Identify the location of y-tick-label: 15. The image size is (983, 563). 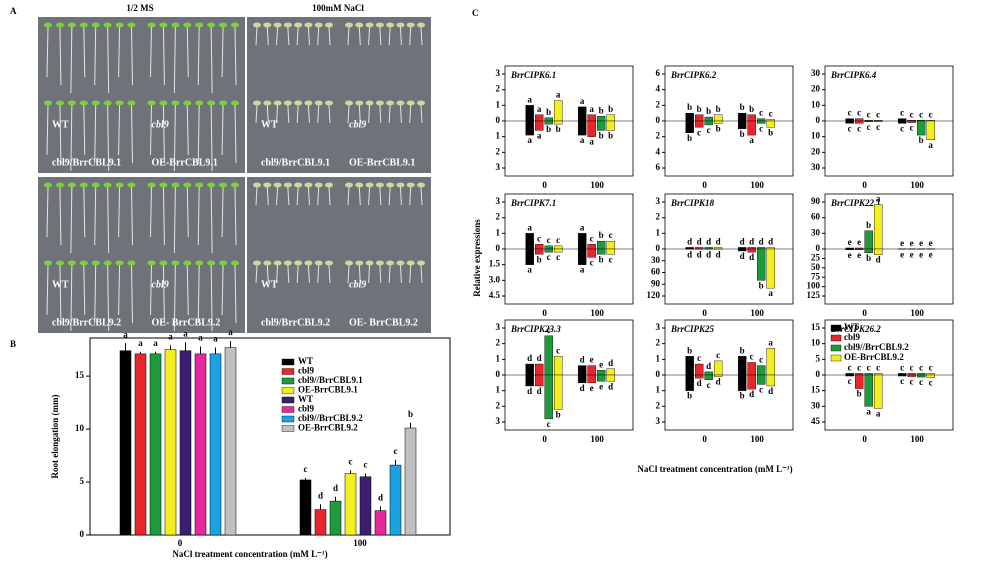
(816, 390).